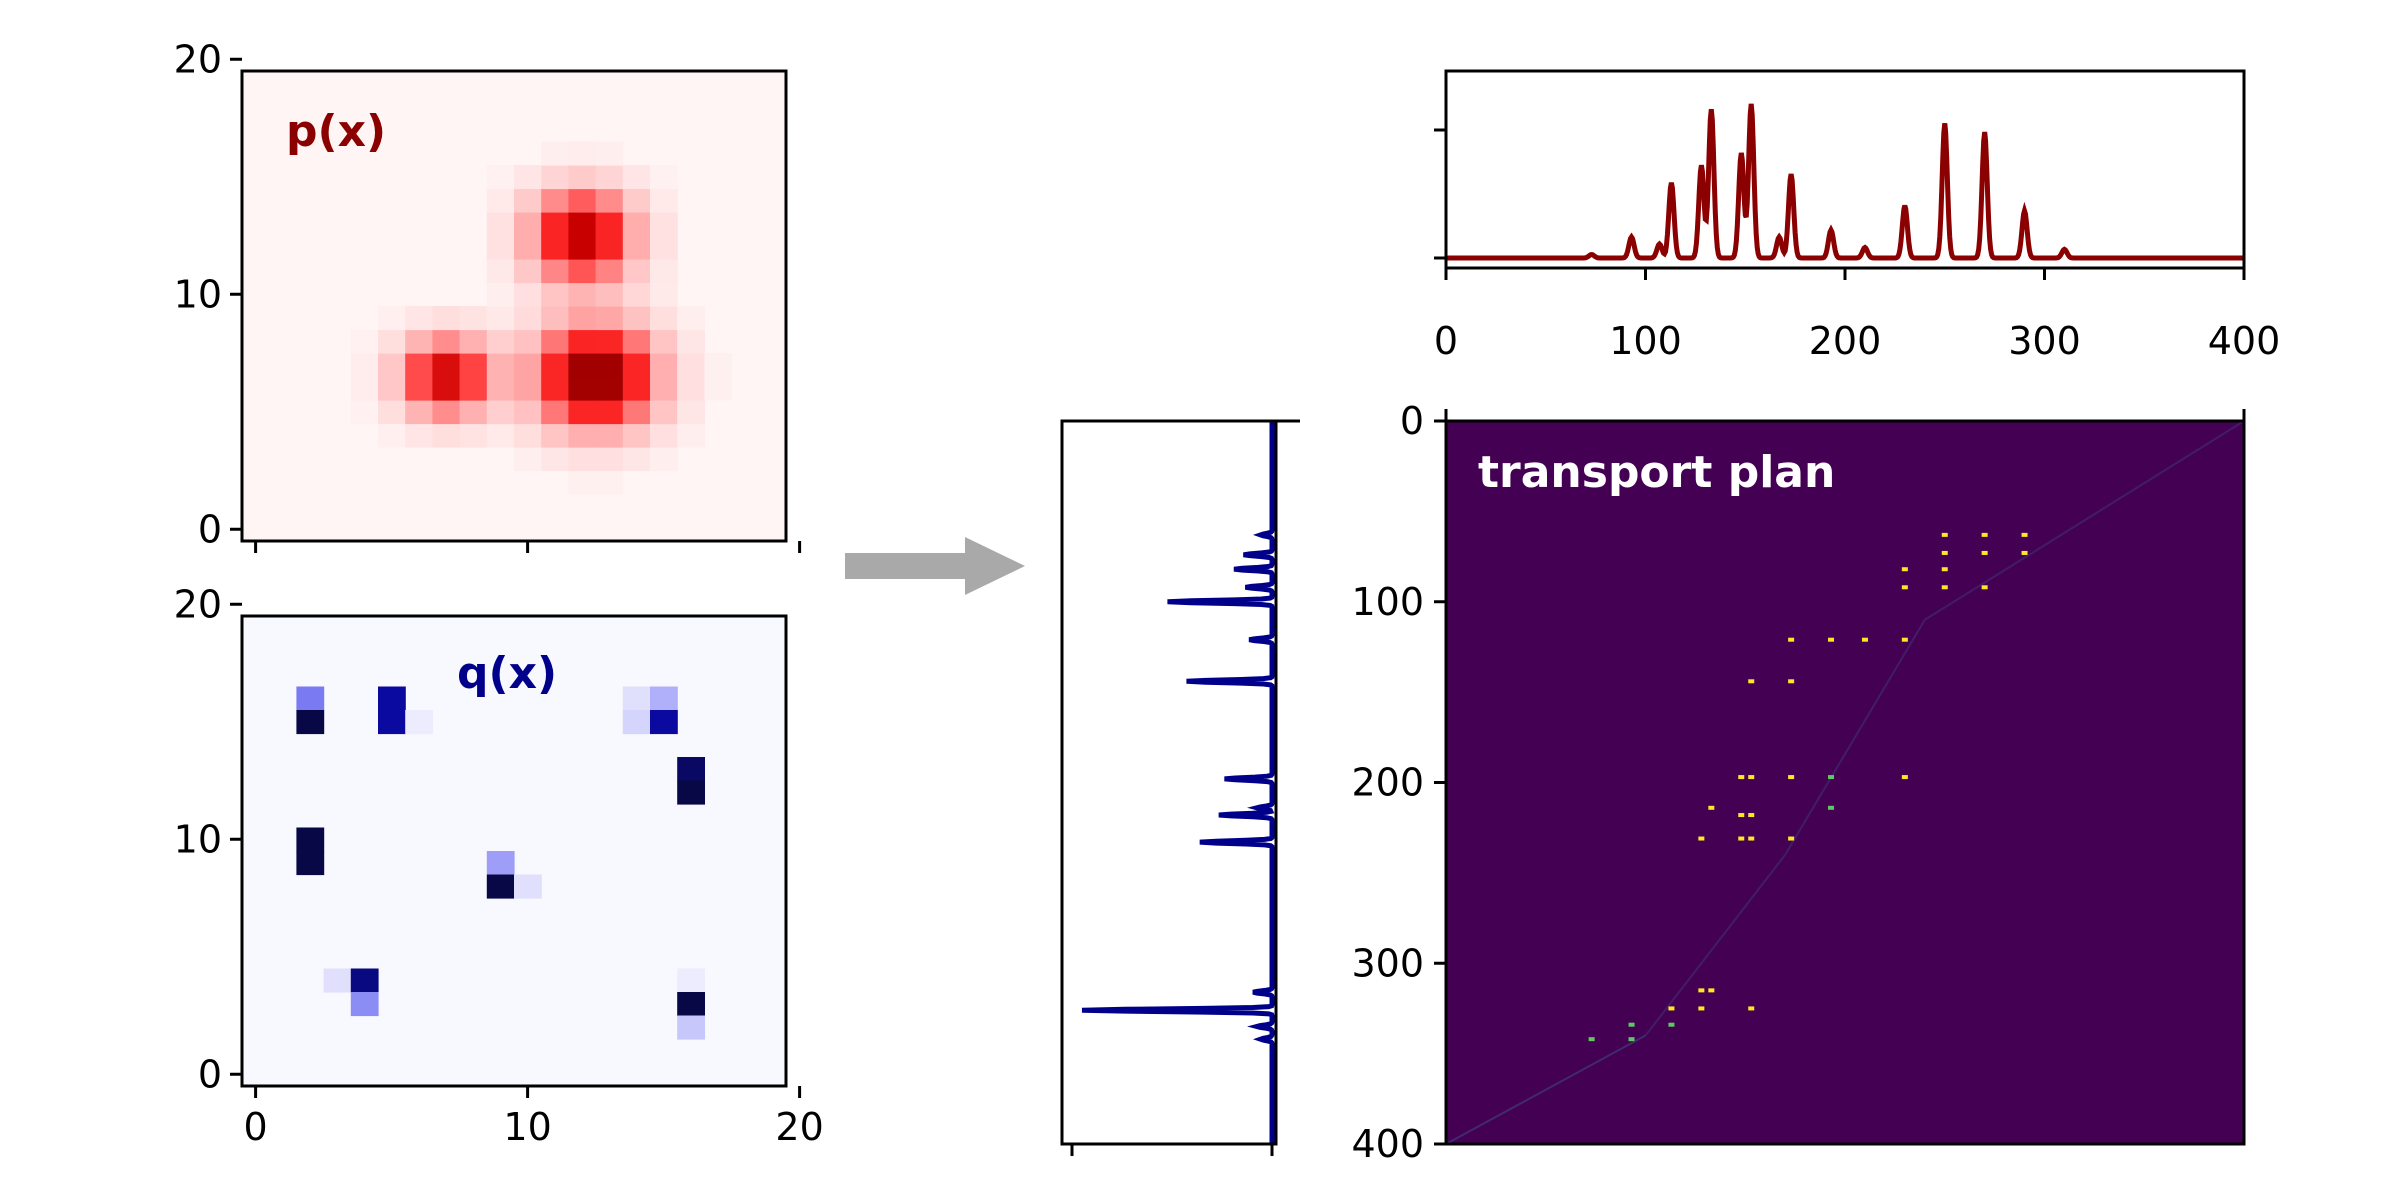 The image size is (2400, 1200). Describe the element at coordinates (1845, 169) in the screenshot. I see `top-frame` at that location.